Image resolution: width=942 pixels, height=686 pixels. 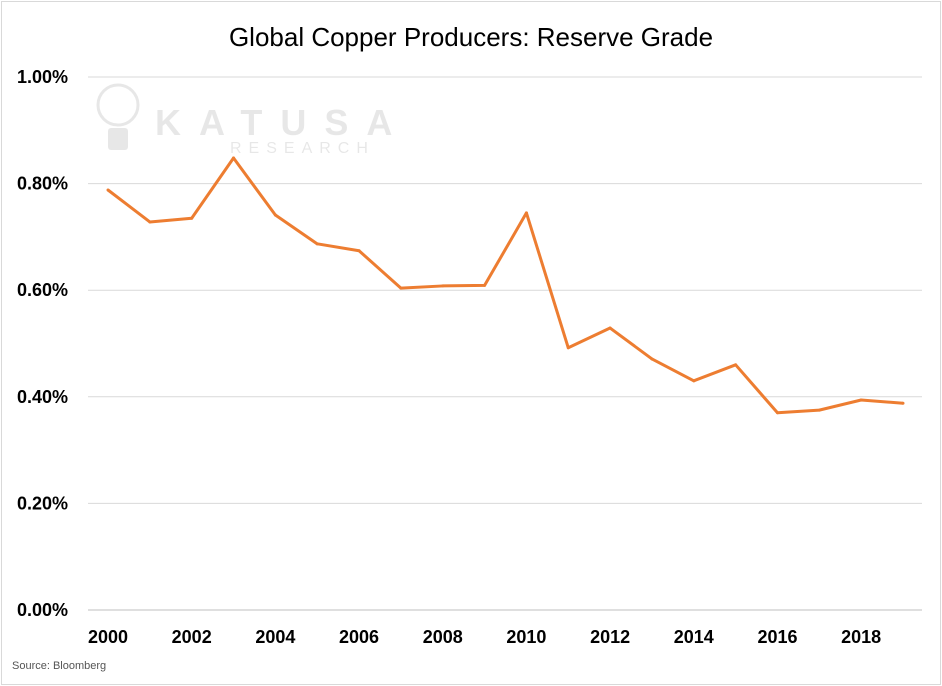 I want to click on x-tick-label: 2010, so click(x=526, y=637).